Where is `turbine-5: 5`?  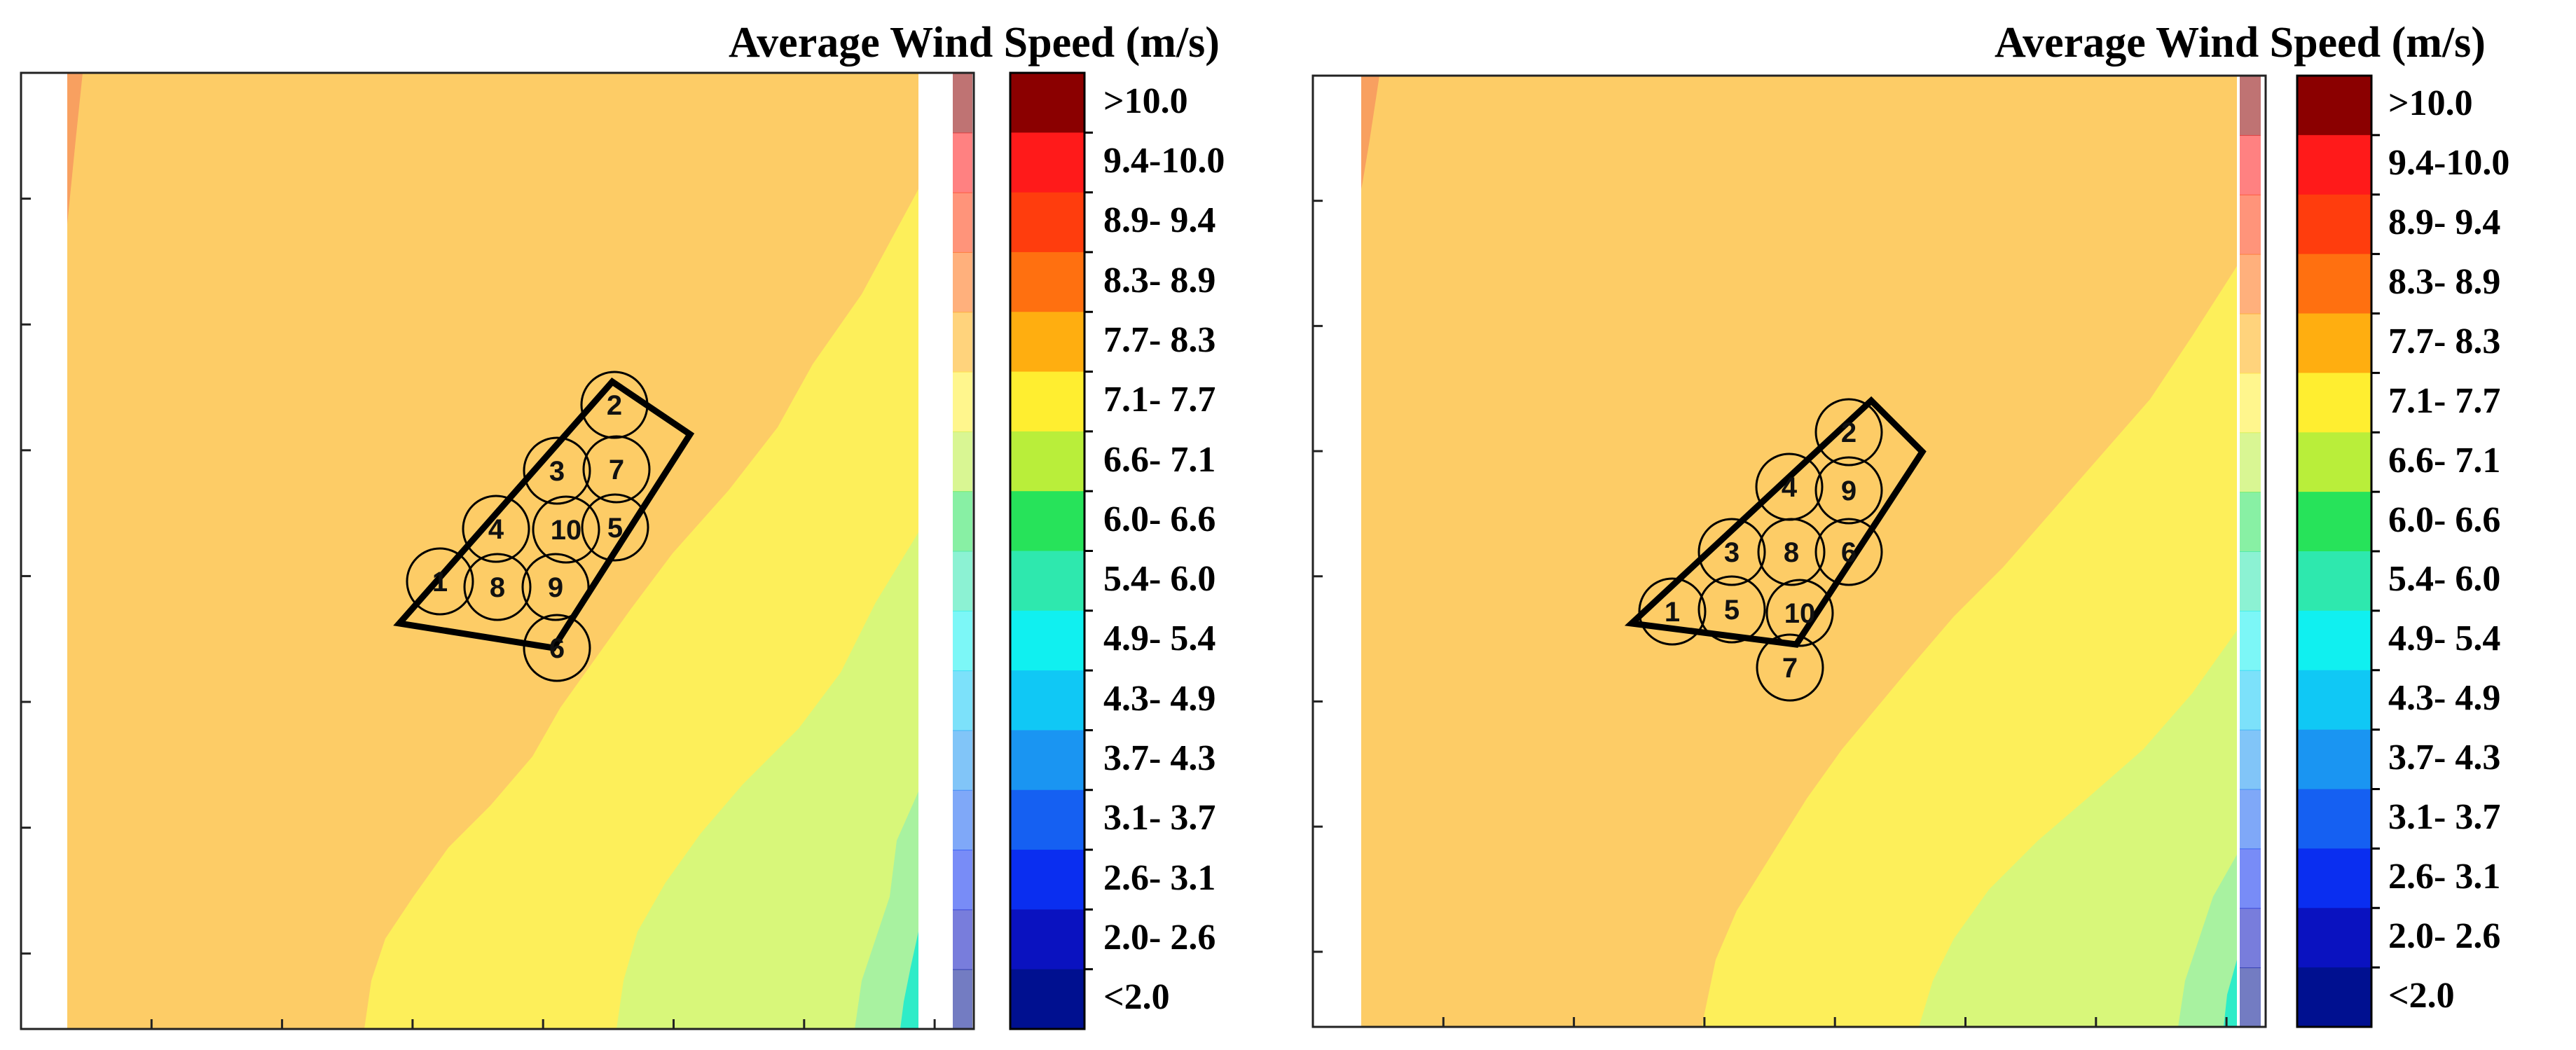
turbine-5: 5 is located at coordinates (1731, 609).